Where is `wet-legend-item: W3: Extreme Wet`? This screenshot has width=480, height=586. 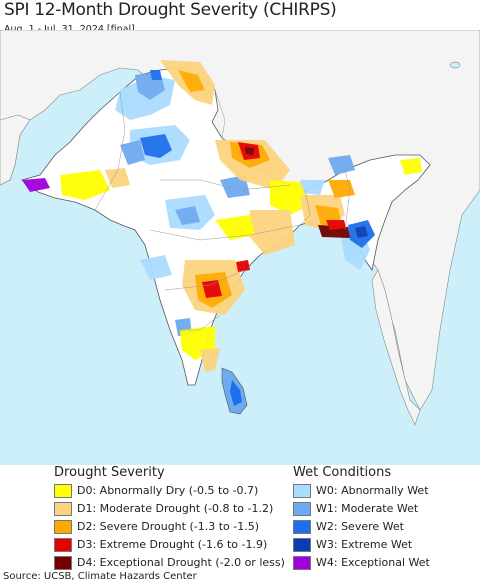 wet-legend-item: W3: Extreme Wet is located at coordinates (352, 544).